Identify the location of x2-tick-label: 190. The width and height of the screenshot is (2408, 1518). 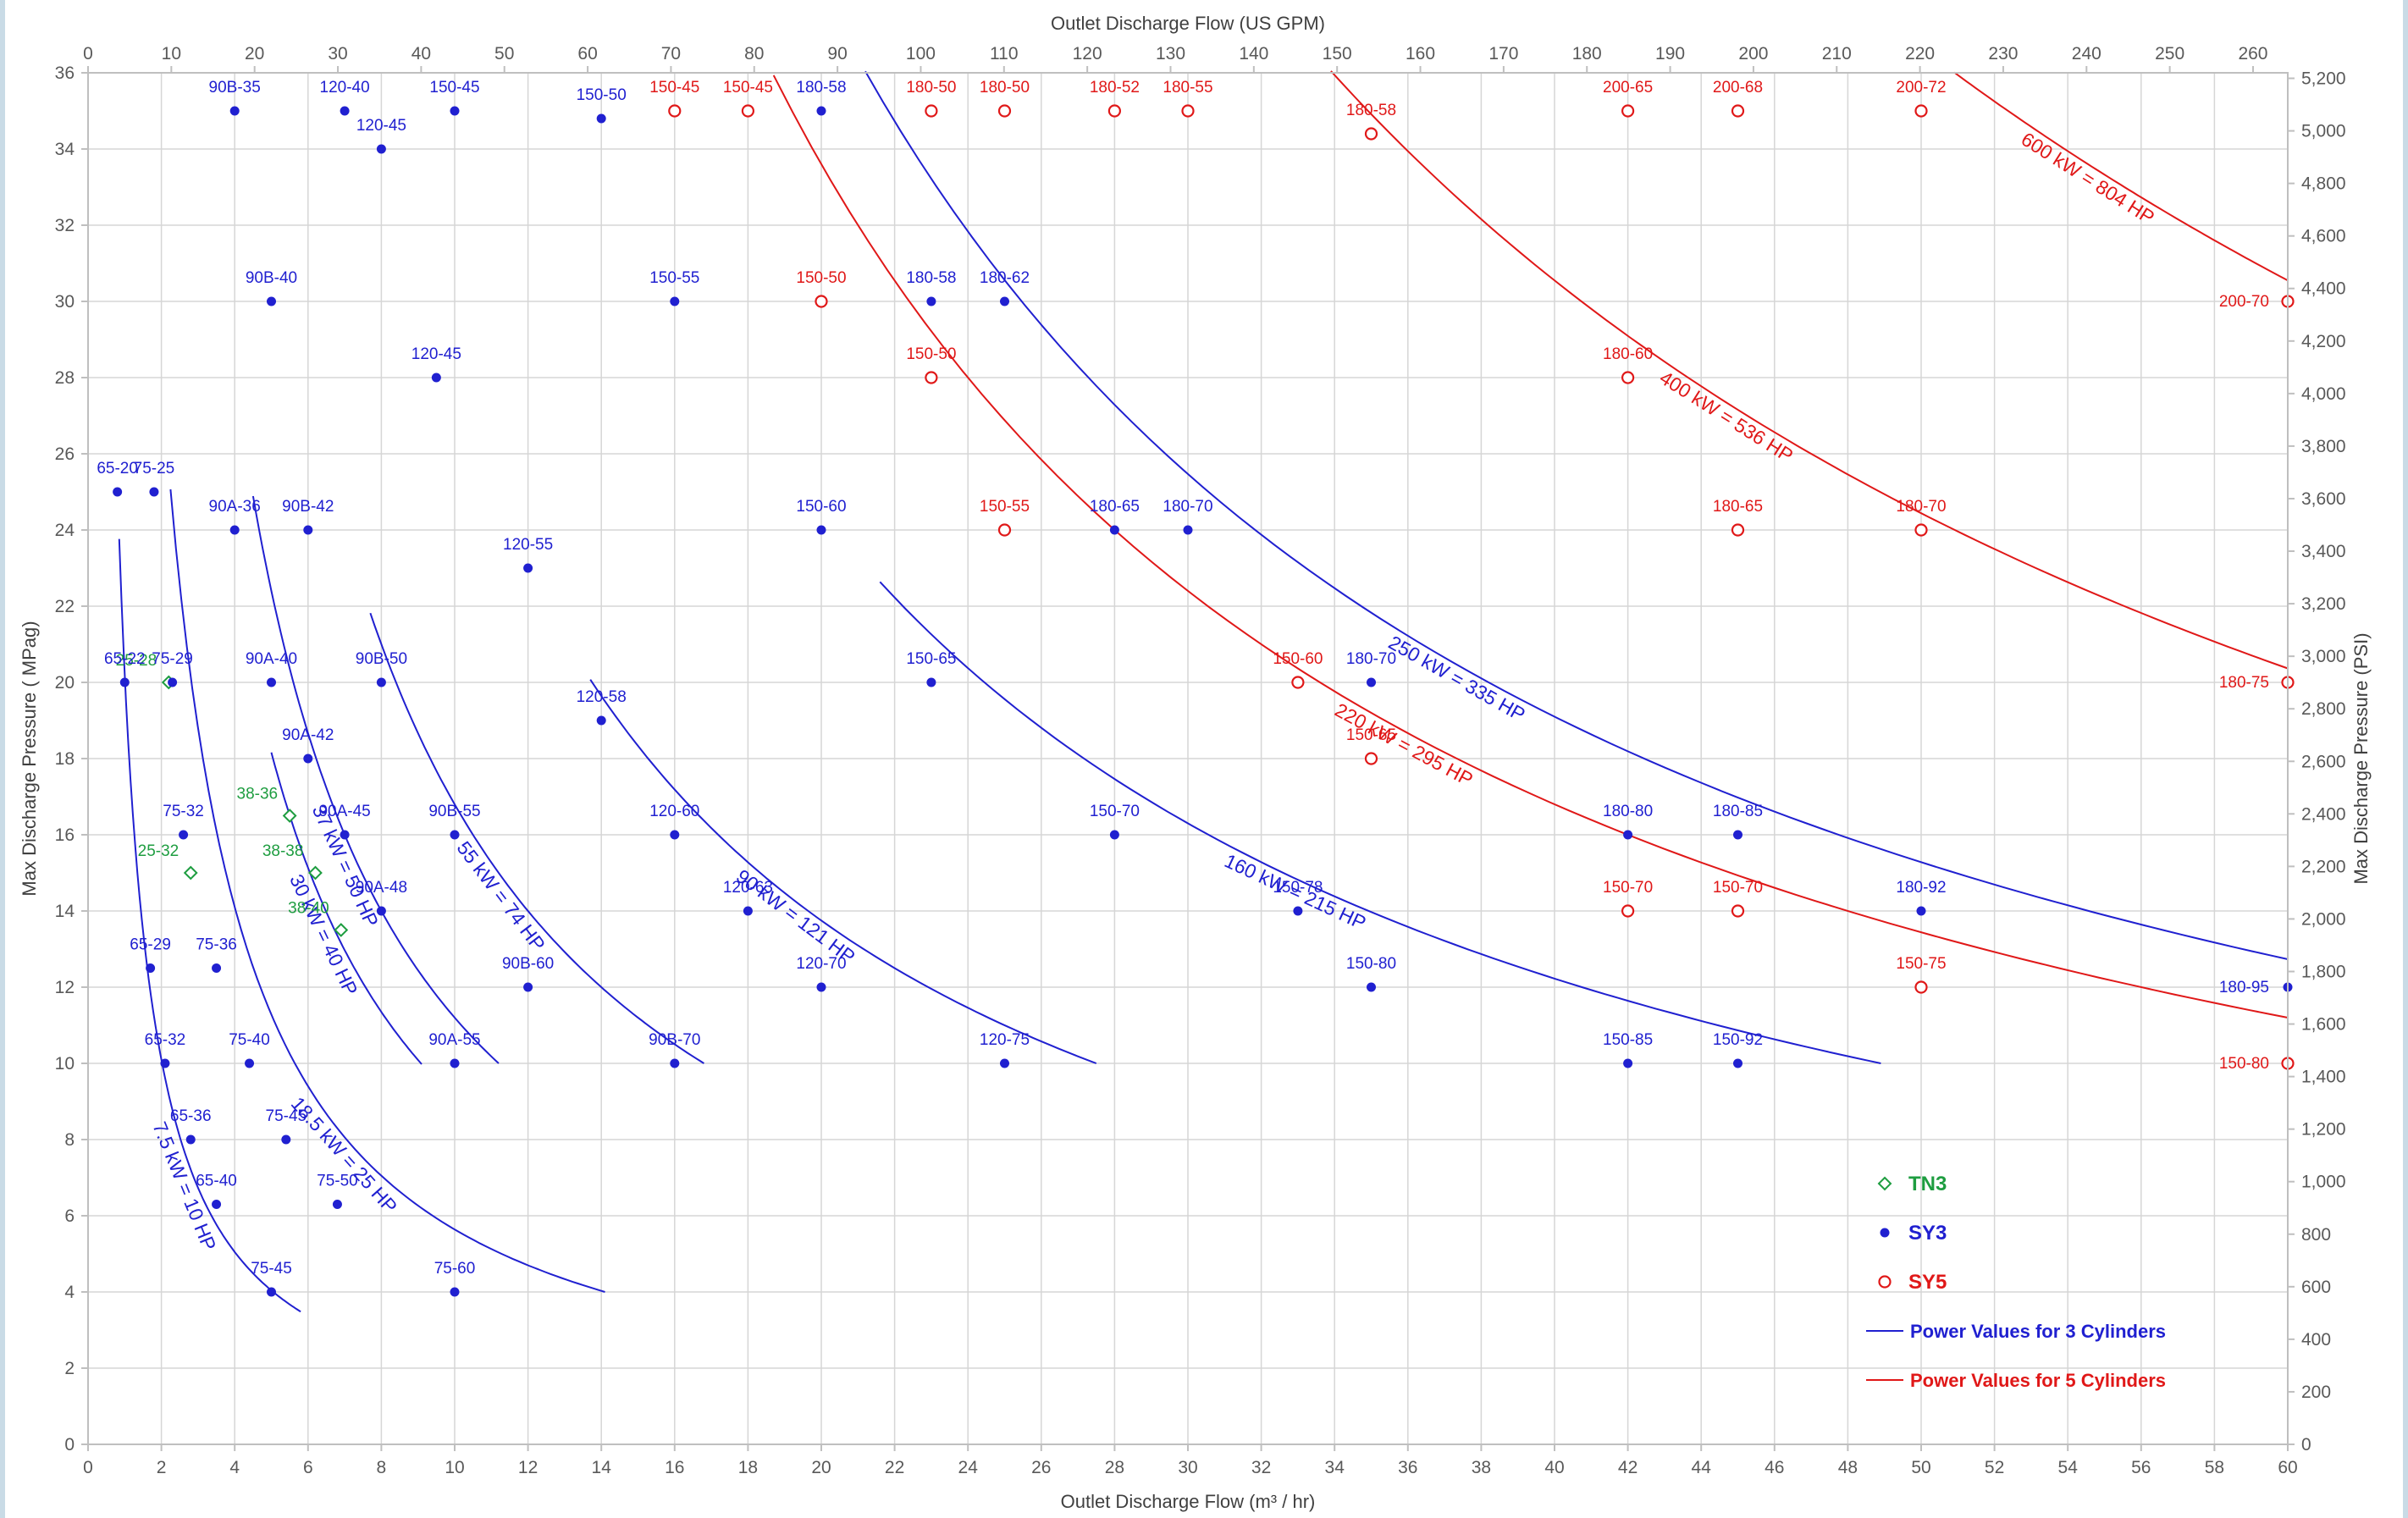
(1670, 53).